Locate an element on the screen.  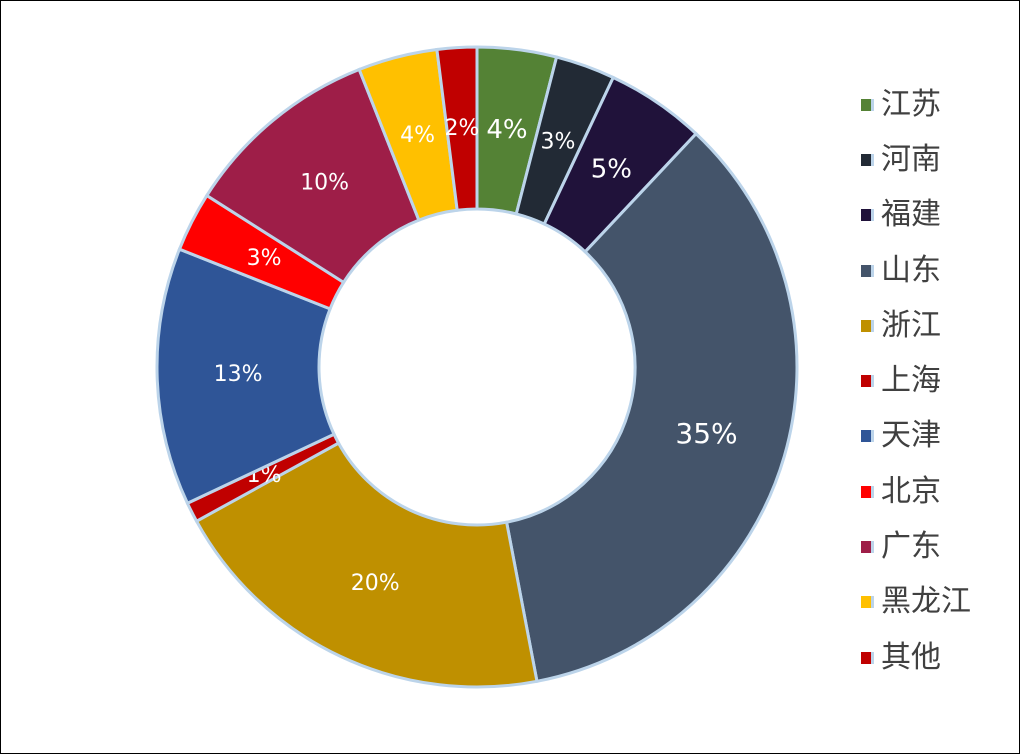
slice-label-2: 3% is located at coordinates (558, 142).